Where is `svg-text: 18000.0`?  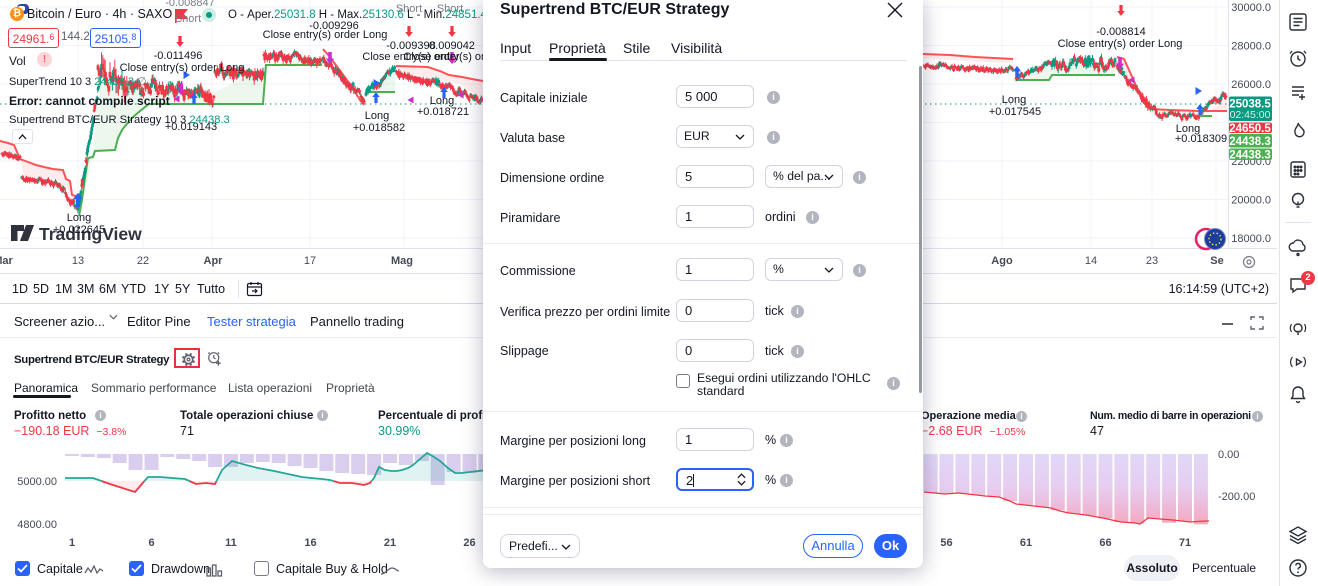
svg-text: 18000.0 is located at coordinates (1251, 239).